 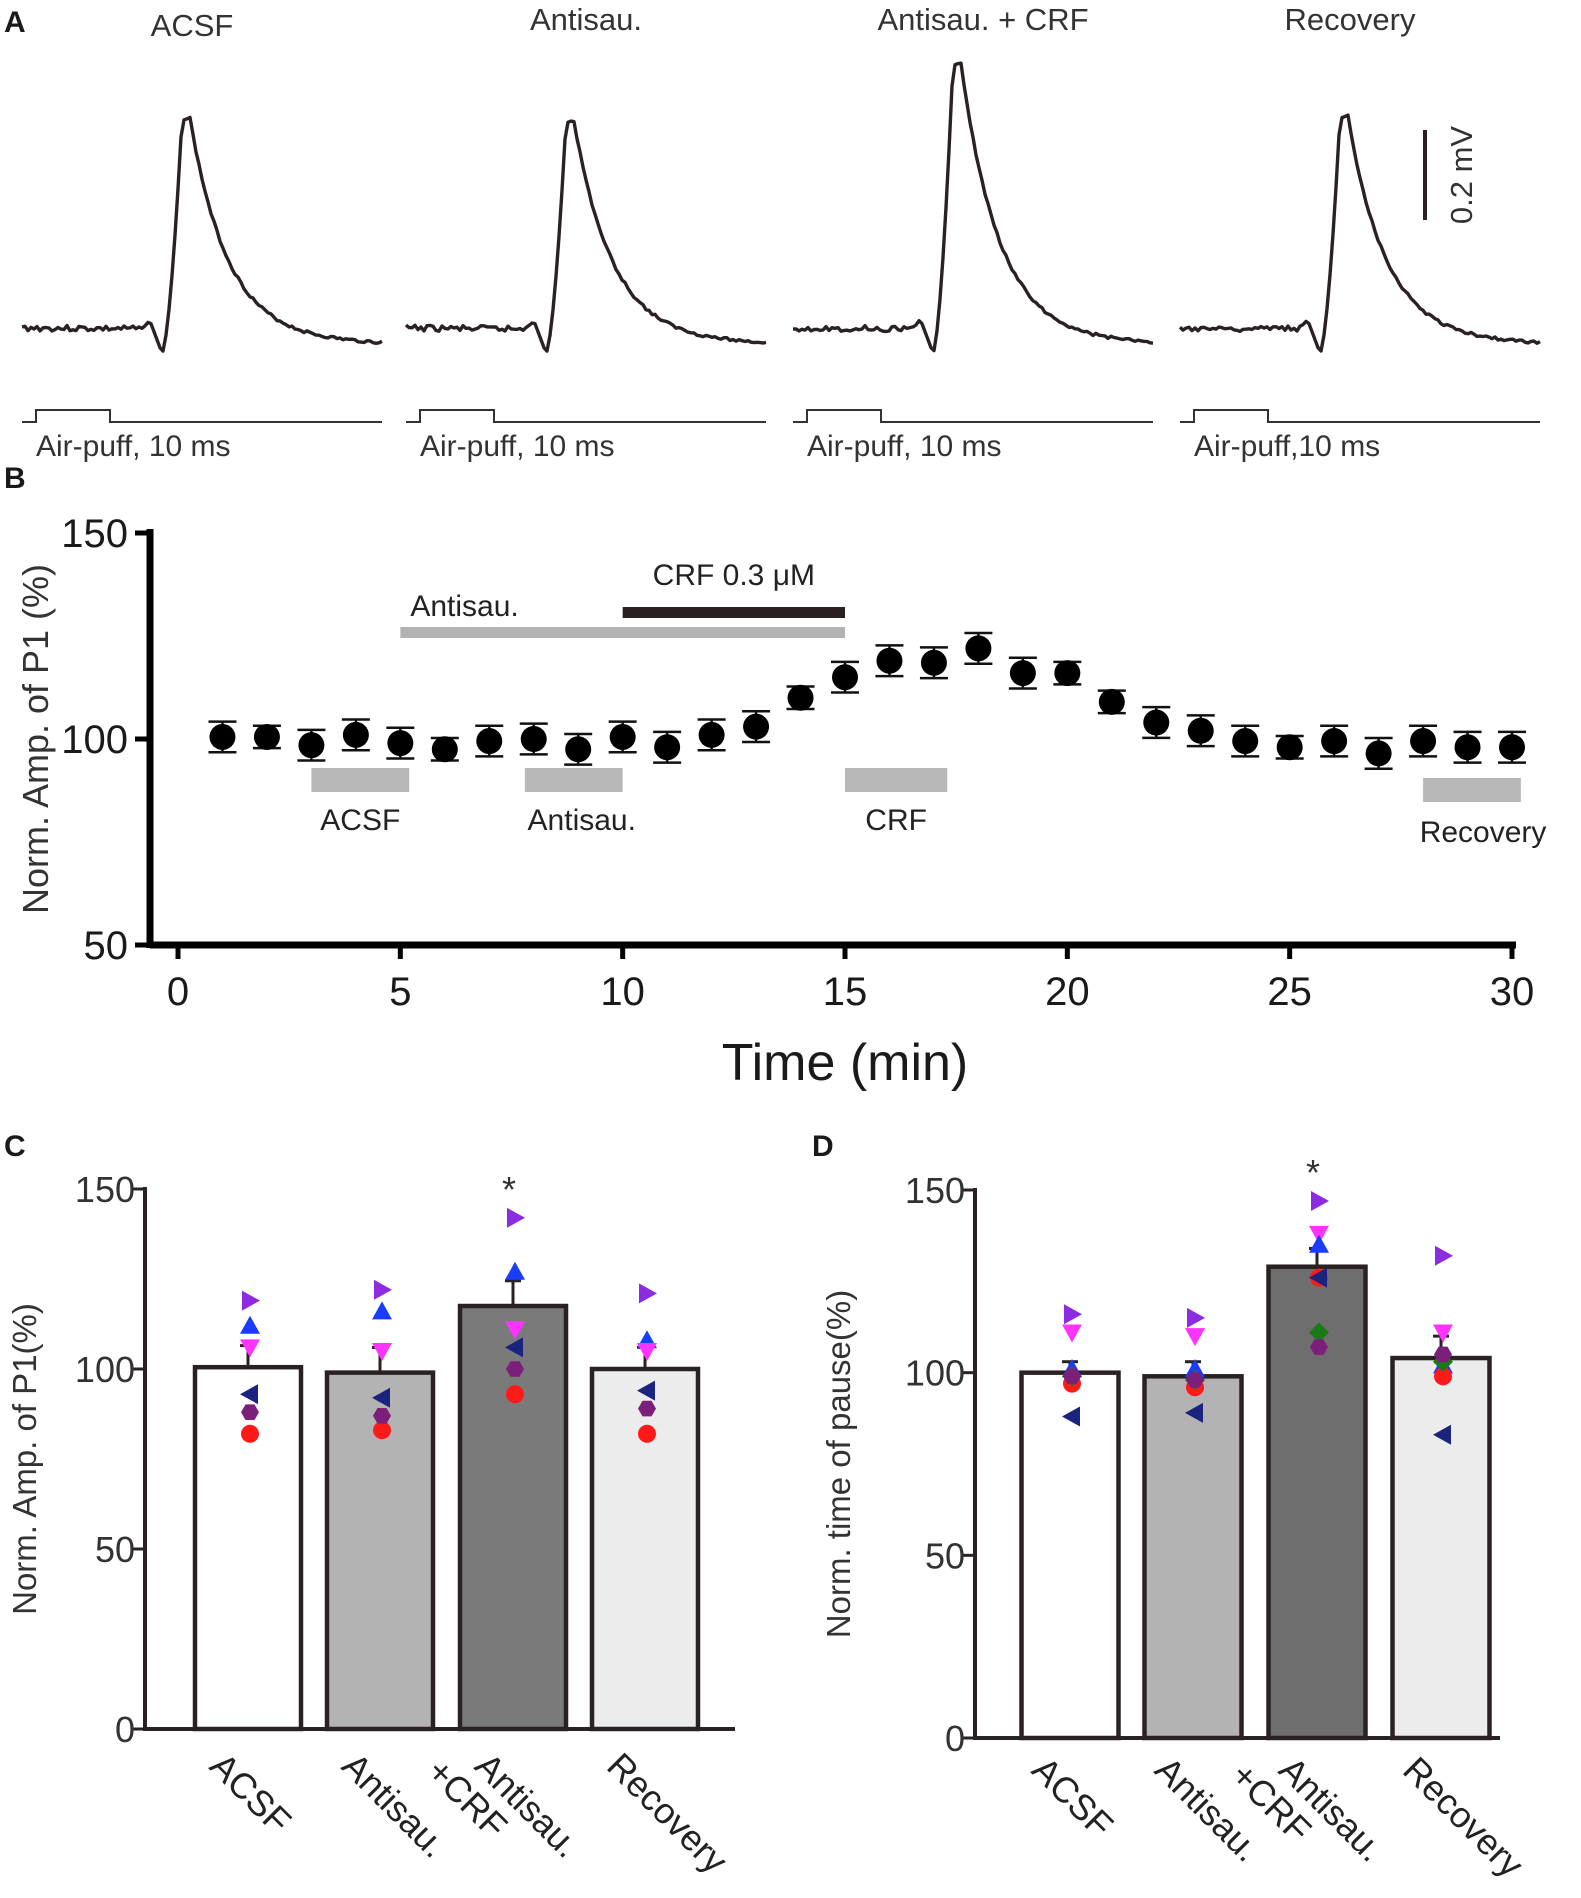 I want to click on panel-letter-a: A, so click(x=15, y=22).